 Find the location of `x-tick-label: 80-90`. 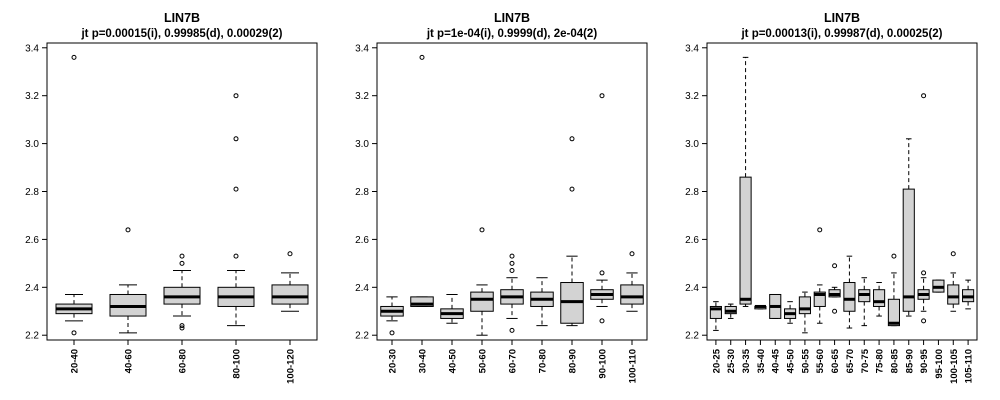

x-tick-label: 80-90 is located at coordinates (573, 361).